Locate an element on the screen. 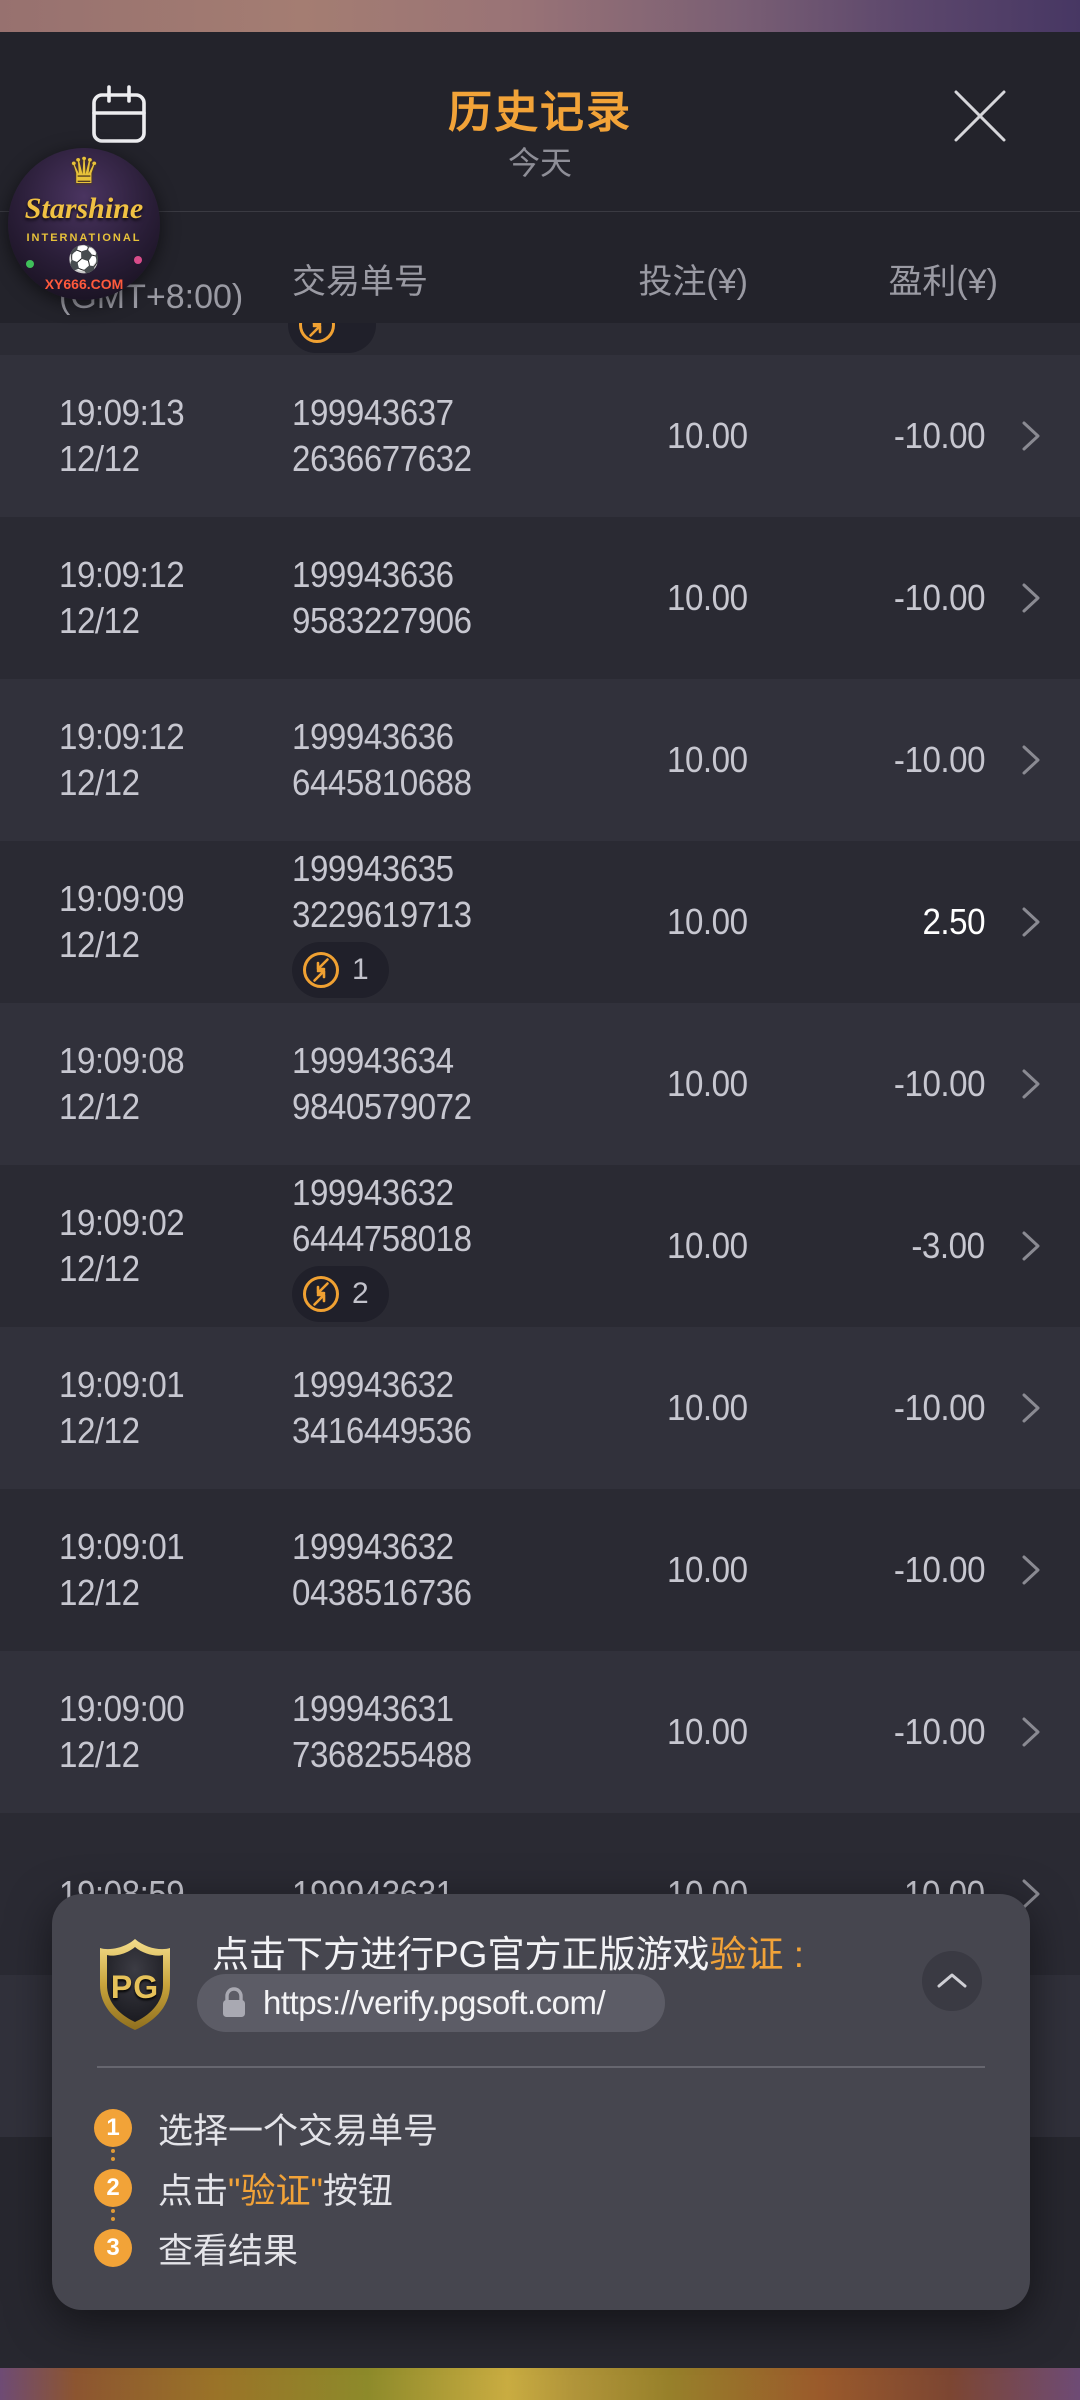 This screenshot has width=1080, height=2400. row-time: 19:09:08 12/12 is located at coordinates (169, 1084).